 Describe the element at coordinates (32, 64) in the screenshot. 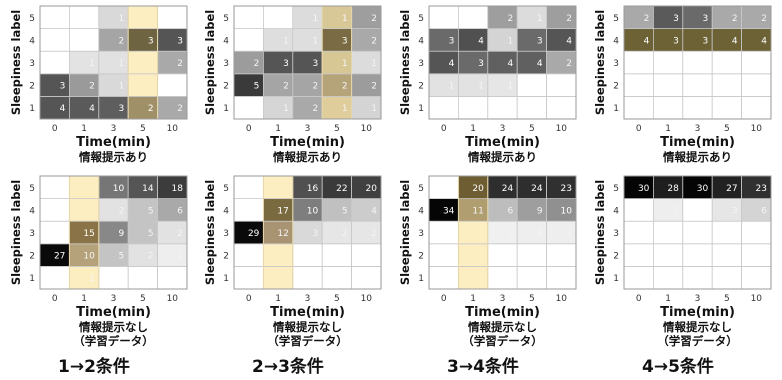

I see `y-tick-label: 3` at that location.